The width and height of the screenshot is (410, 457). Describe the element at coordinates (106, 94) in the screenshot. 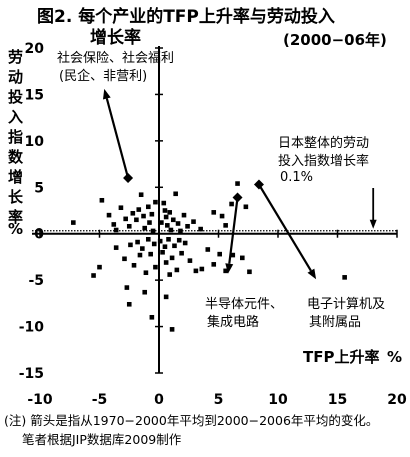

I see `arrow-social-insurance-head` at that location.